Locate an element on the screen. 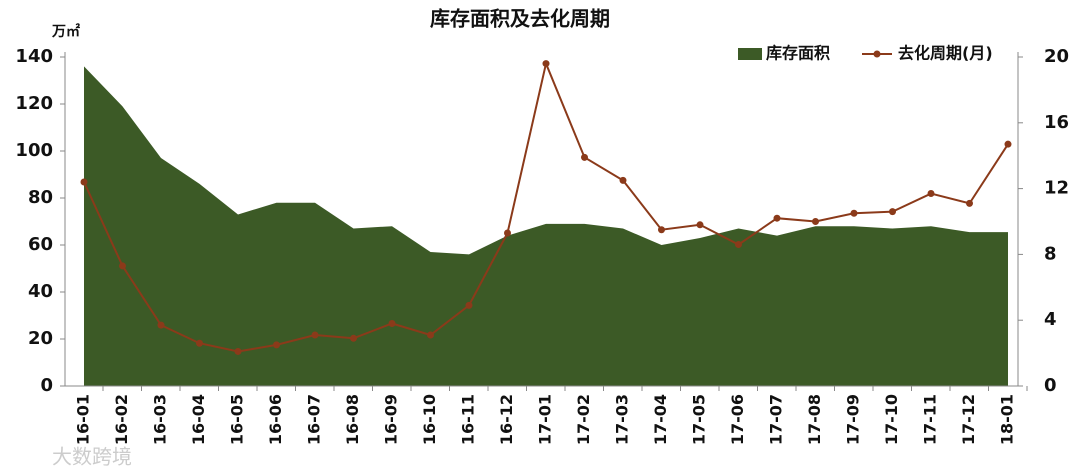  y2-tick-label: 8 is located at coordinates (1050, 253).